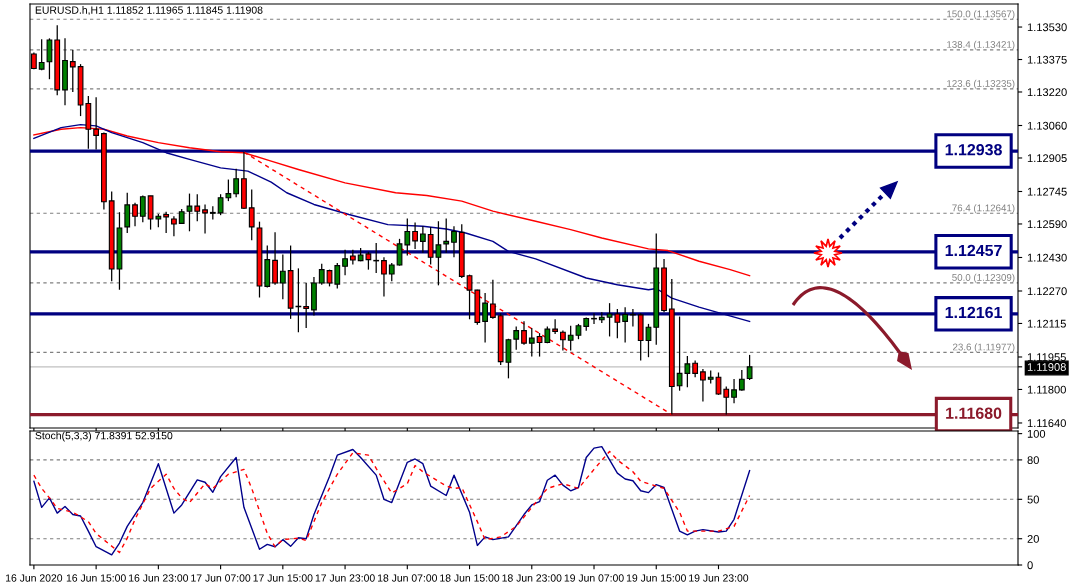 Image resolution: width=1069 pixels, height=588 pixels. What do you see at coordinates (974, 413) in the screenshot?
I see `ref-line-label: 1.11680` at bounding box center [974, 413].